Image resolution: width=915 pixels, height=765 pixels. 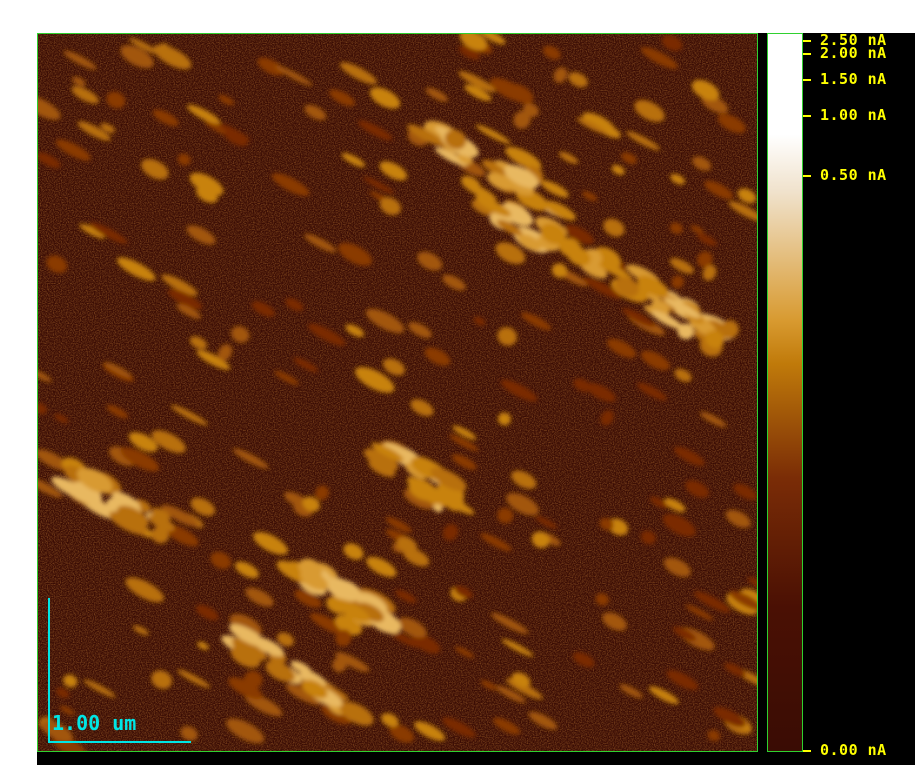 What do you see at coordinates (853, 115) in the screenshot?
I see `colorbar-label-100: 1.00 nA` at bounding box center [853, 115].